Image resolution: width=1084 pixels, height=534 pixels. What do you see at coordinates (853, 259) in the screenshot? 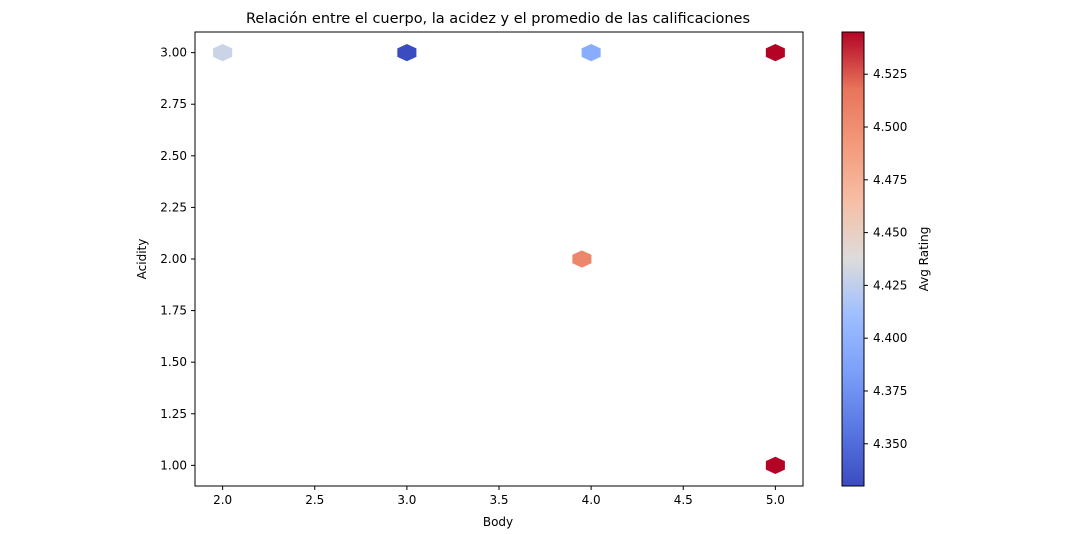
I see `colorbar-gradient` at bounding box center [853, 259].